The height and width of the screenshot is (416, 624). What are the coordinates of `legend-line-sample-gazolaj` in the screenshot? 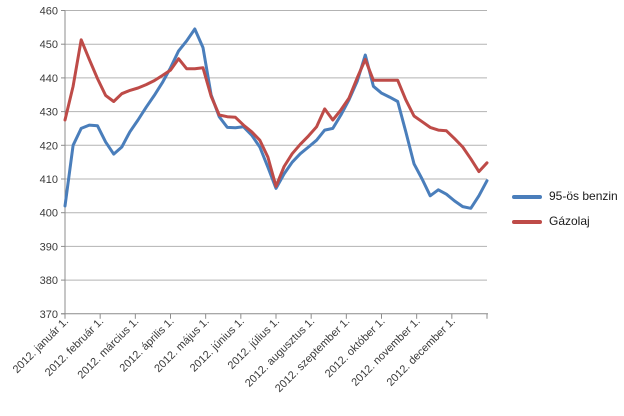 It's located at (527, 221).